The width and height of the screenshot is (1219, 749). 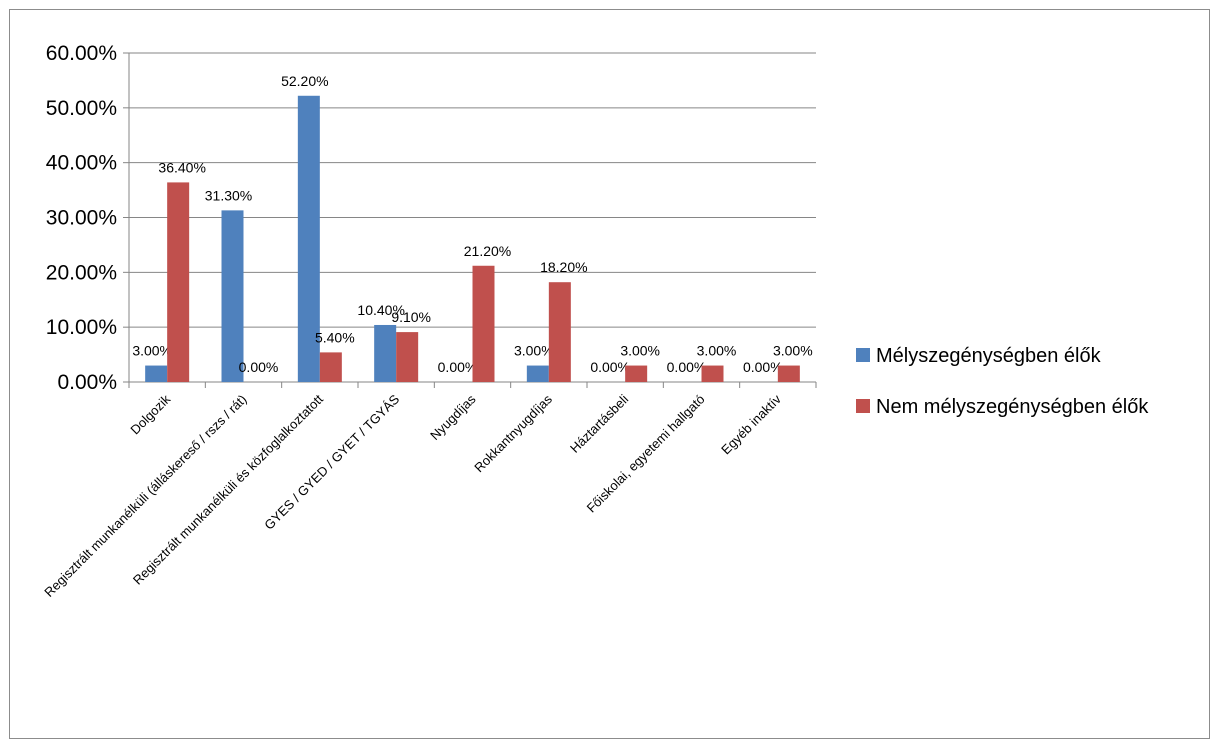 I want to click on data-label: 9.10%, so click(x=411, y=317).